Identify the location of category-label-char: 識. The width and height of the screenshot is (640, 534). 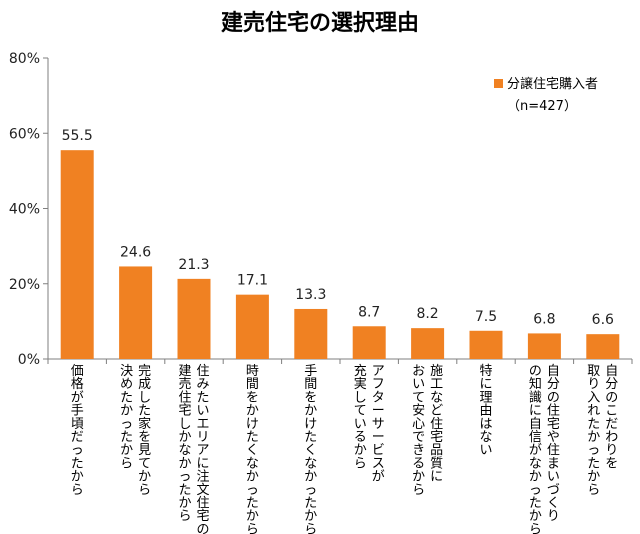
(535, 397).